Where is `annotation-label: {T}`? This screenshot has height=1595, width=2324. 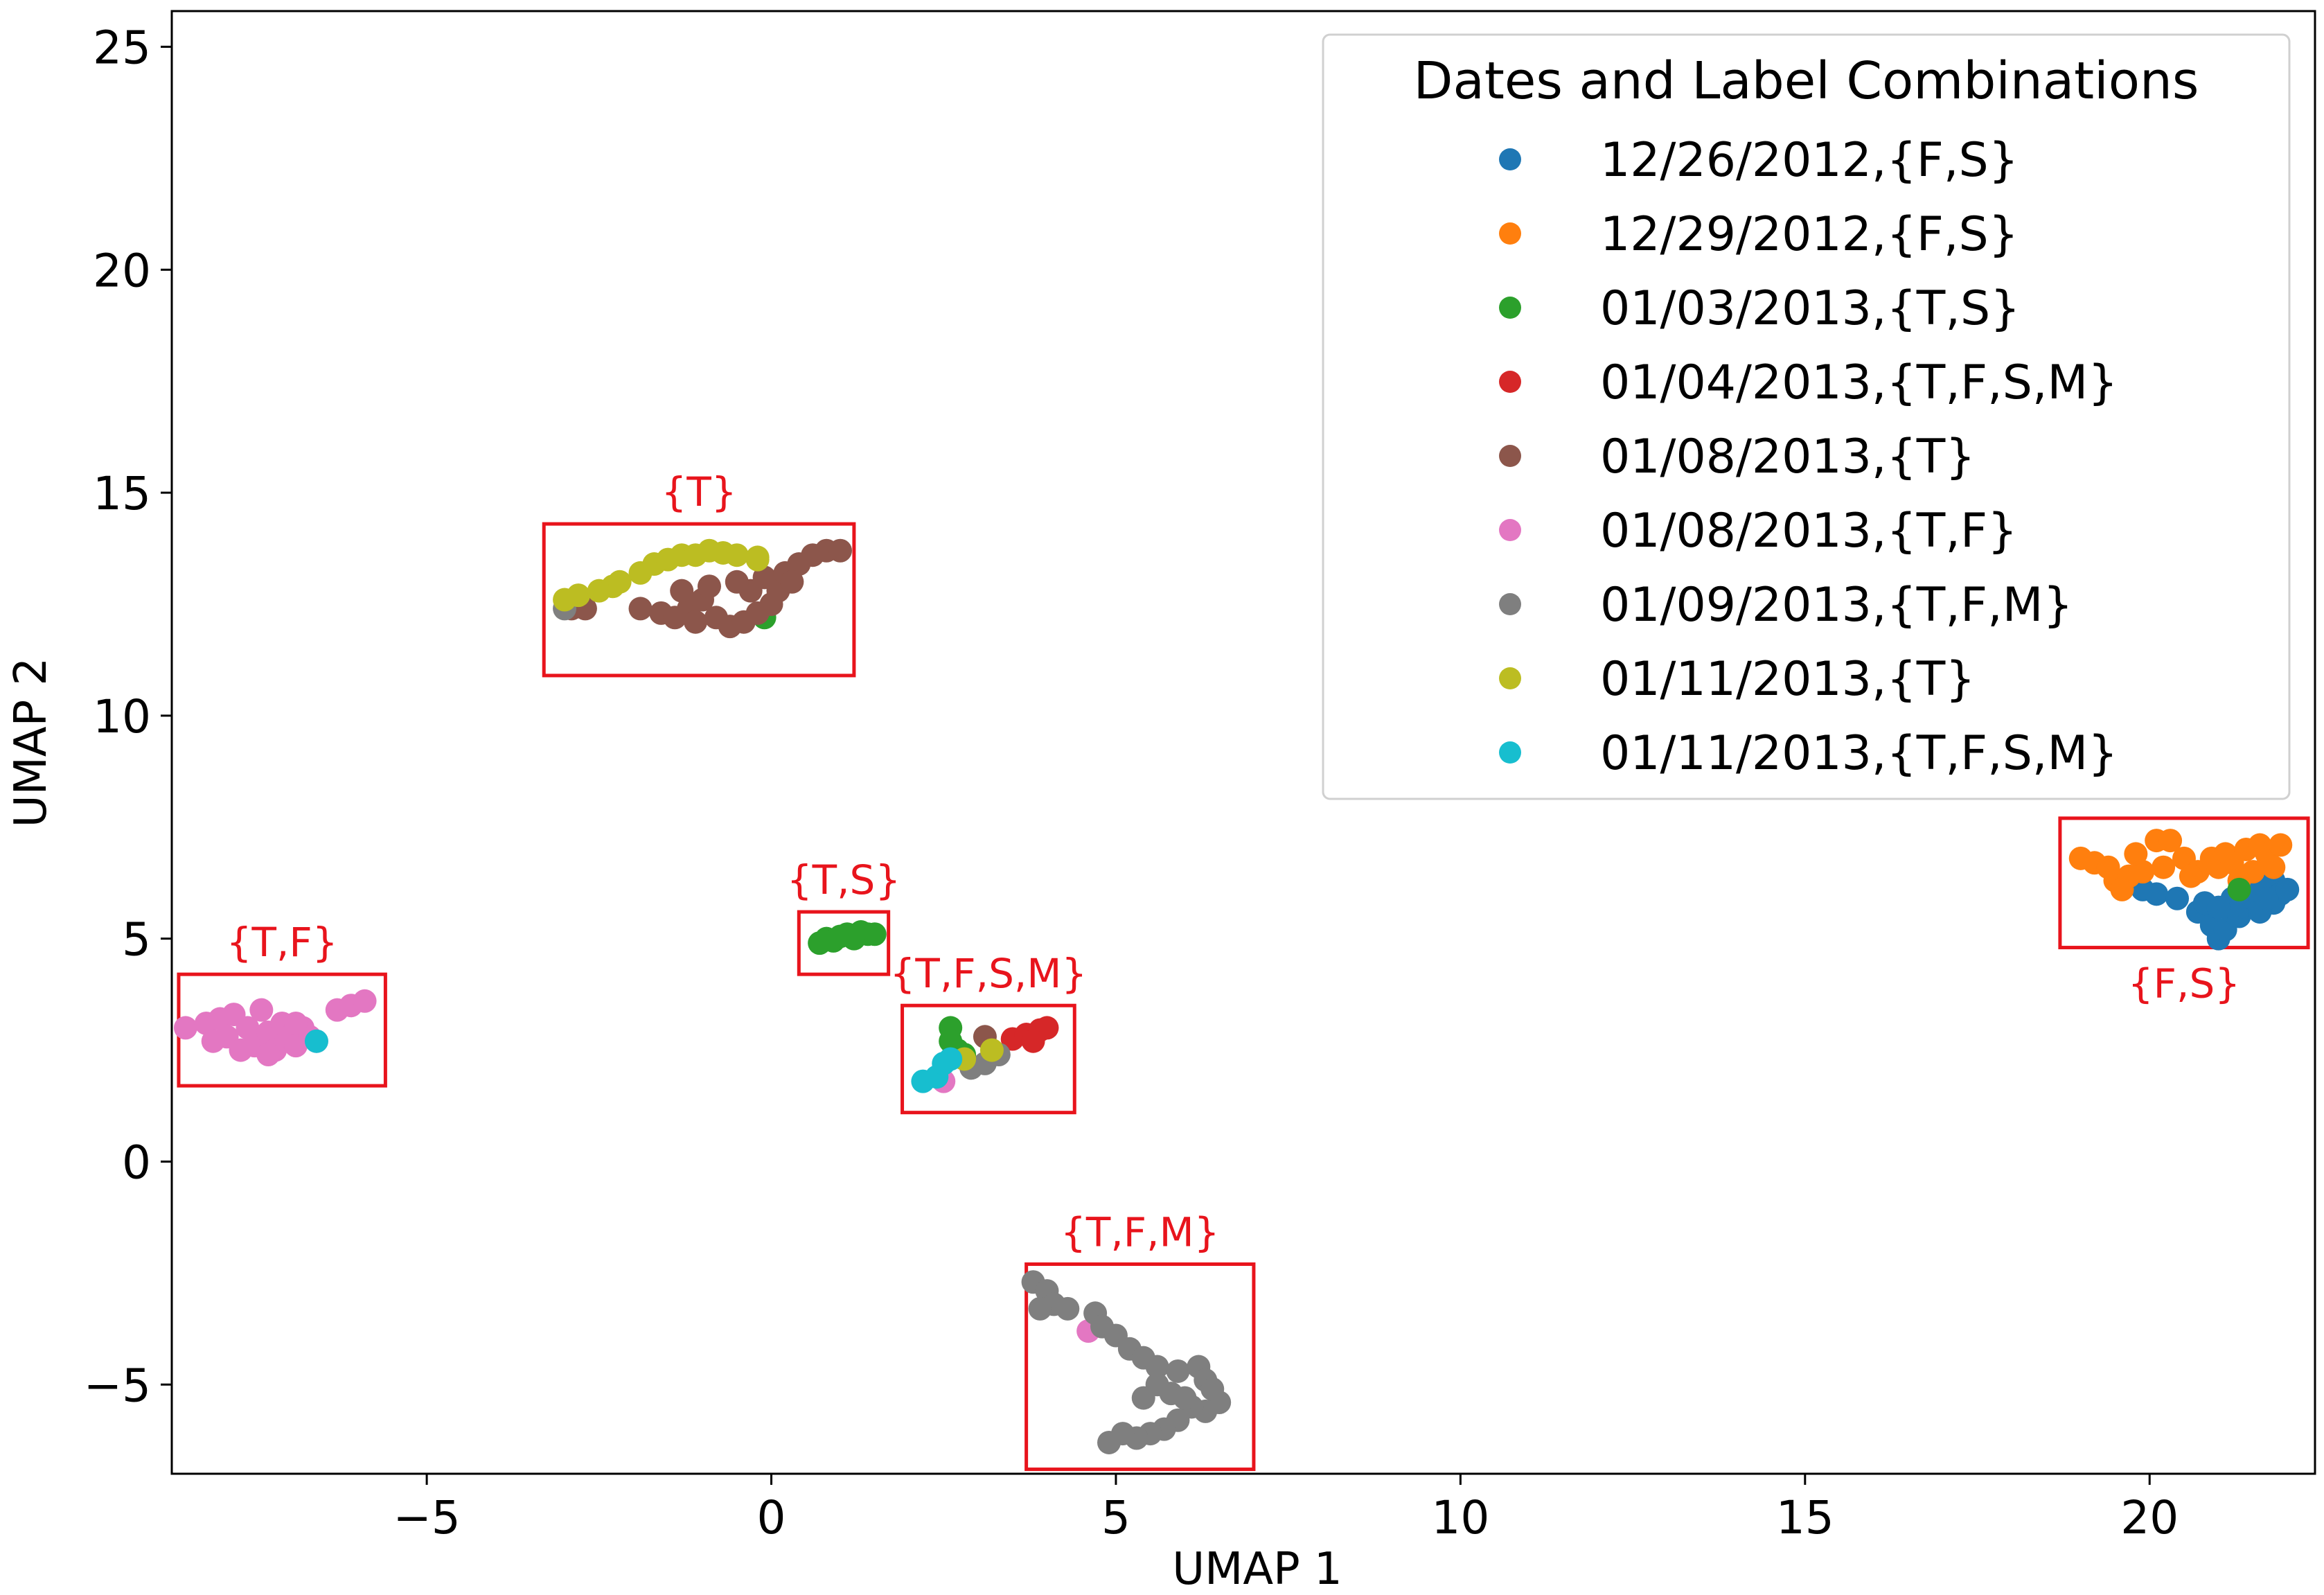 annotation-label: {T} is located at coordinates (698, 492).